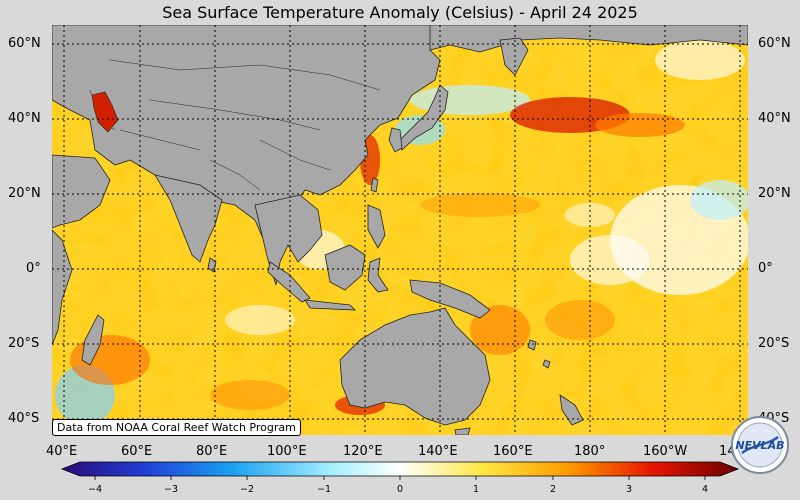  I want to click on lon-label: 140°E, so click(438, 451).